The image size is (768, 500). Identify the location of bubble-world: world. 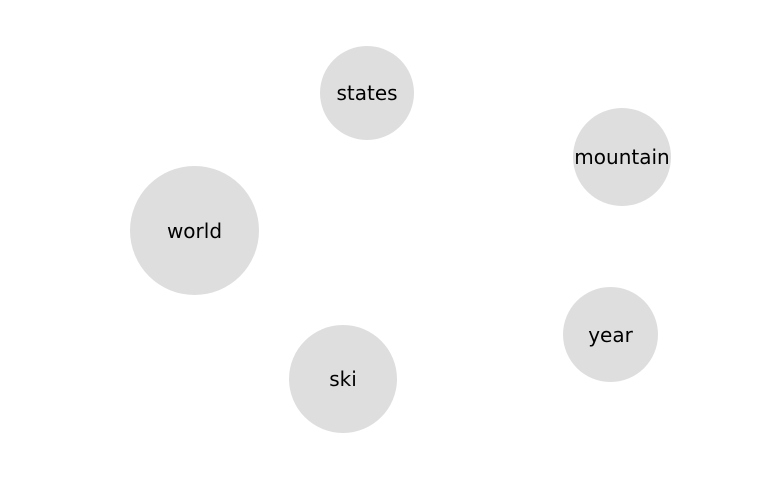
(194, 230).